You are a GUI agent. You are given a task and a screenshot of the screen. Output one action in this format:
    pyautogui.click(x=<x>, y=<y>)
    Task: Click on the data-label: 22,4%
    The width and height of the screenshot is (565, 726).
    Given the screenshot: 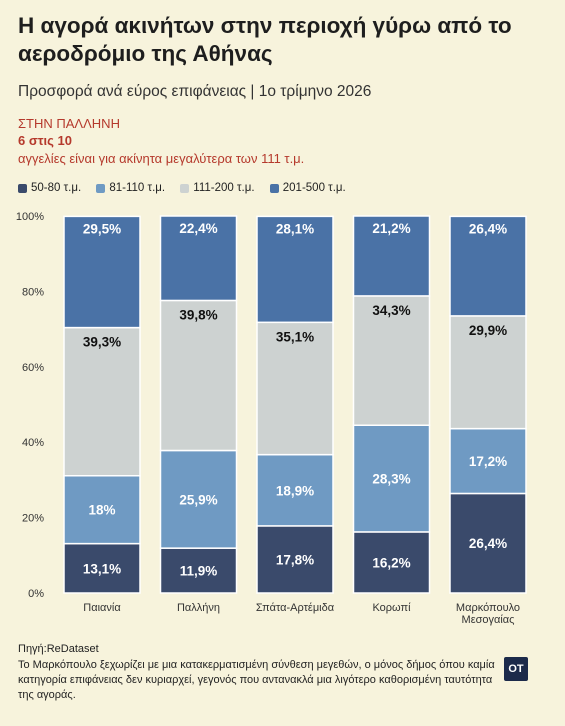 What is the action you would take?
    pyautogui.click(x=198, y=228)
    